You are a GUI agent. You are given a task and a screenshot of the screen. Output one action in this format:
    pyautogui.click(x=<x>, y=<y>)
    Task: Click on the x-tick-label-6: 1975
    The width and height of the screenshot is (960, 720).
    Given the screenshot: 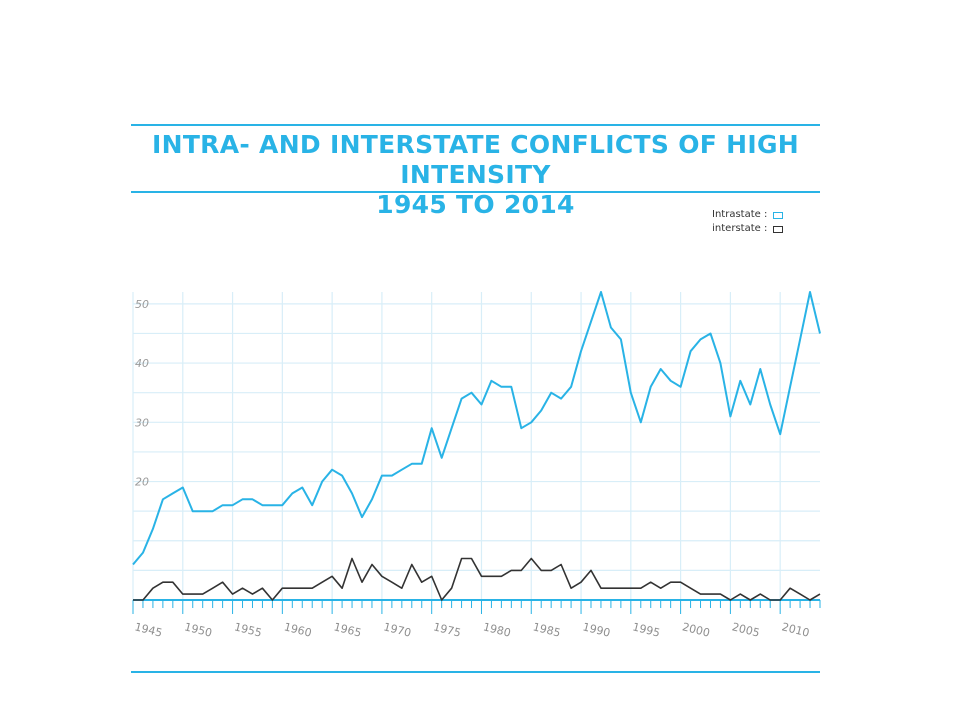 What is the action you would take?
    pyautogui.click(x=447, y=629)
    